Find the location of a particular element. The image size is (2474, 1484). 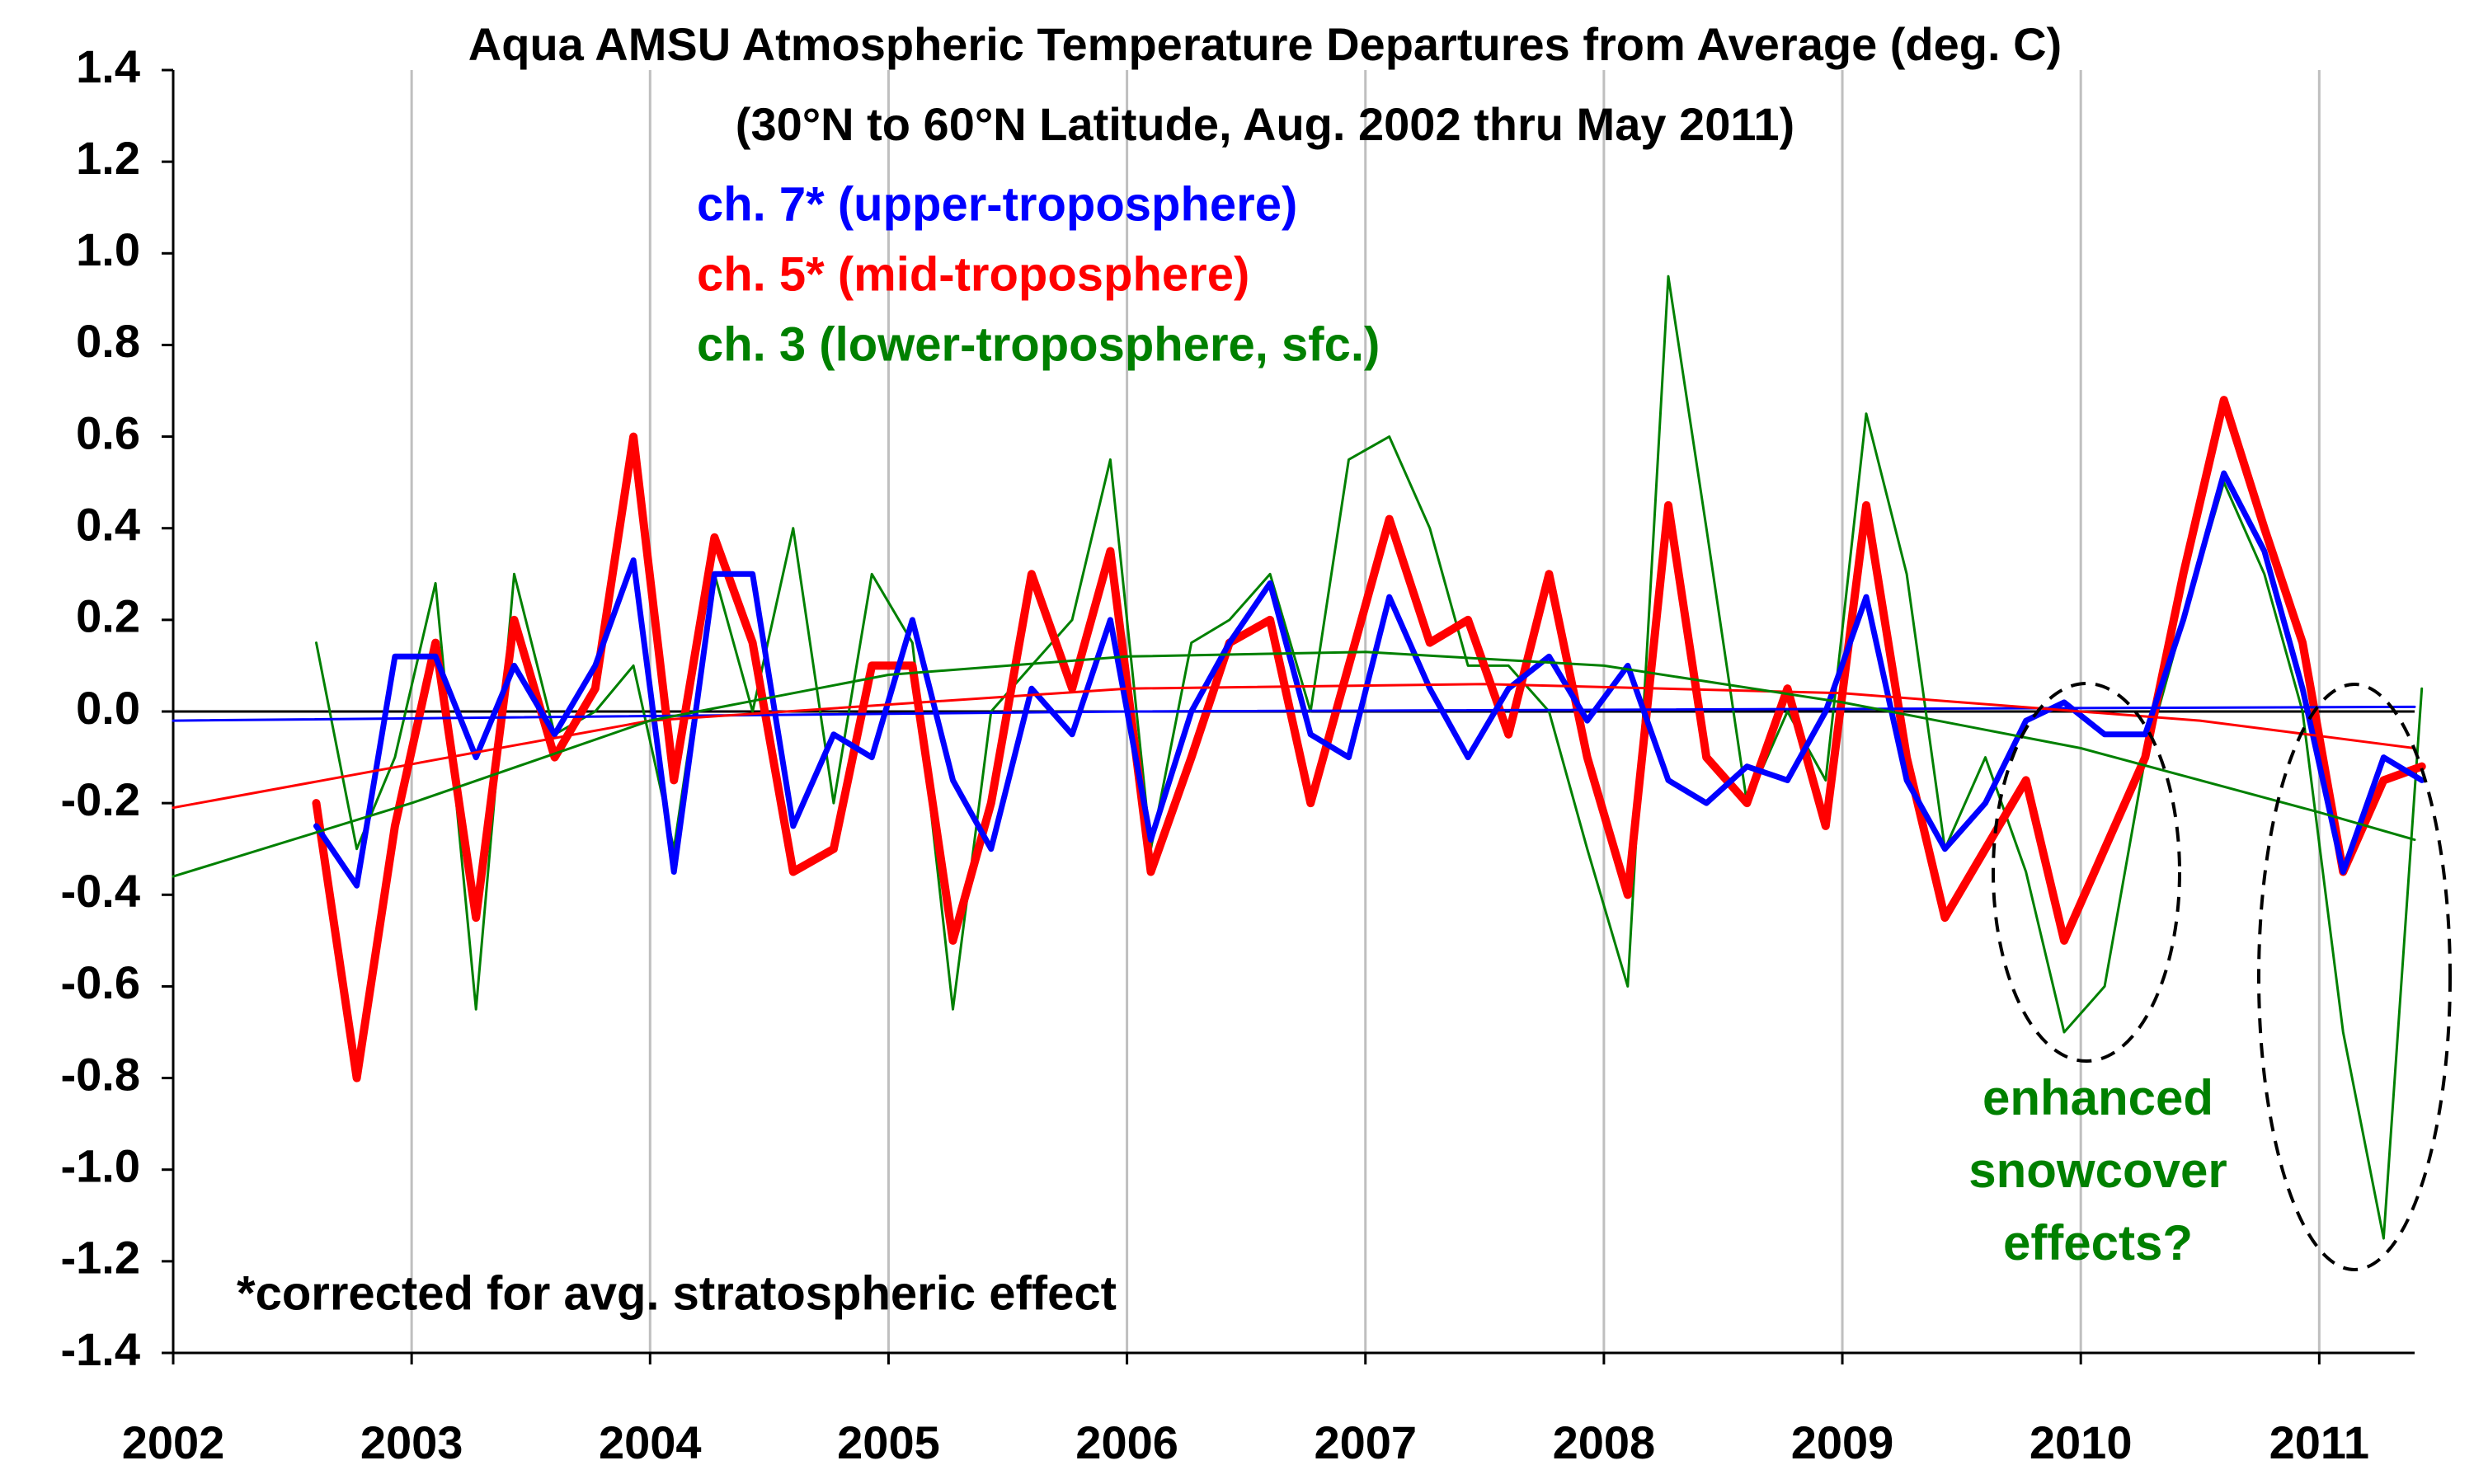

y-tick-label: -0.4 is located at coordinates (101, 891).